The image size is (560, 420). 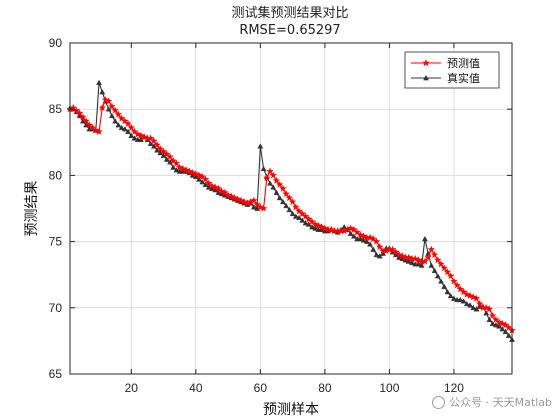 What do you see at coordinates (56, 109) in the screenshot?
I see `y-tick-label: 85` at bounding box center [56, 109].